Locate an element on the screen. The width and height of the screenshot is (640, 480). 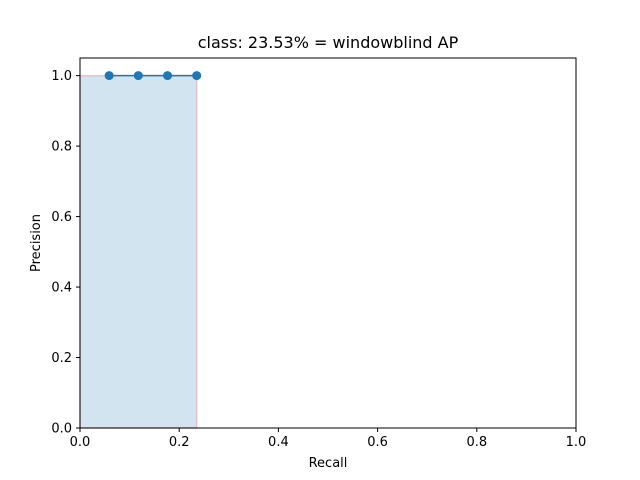
x-tick-label: 0.8 is located at coordinates (476, 442).